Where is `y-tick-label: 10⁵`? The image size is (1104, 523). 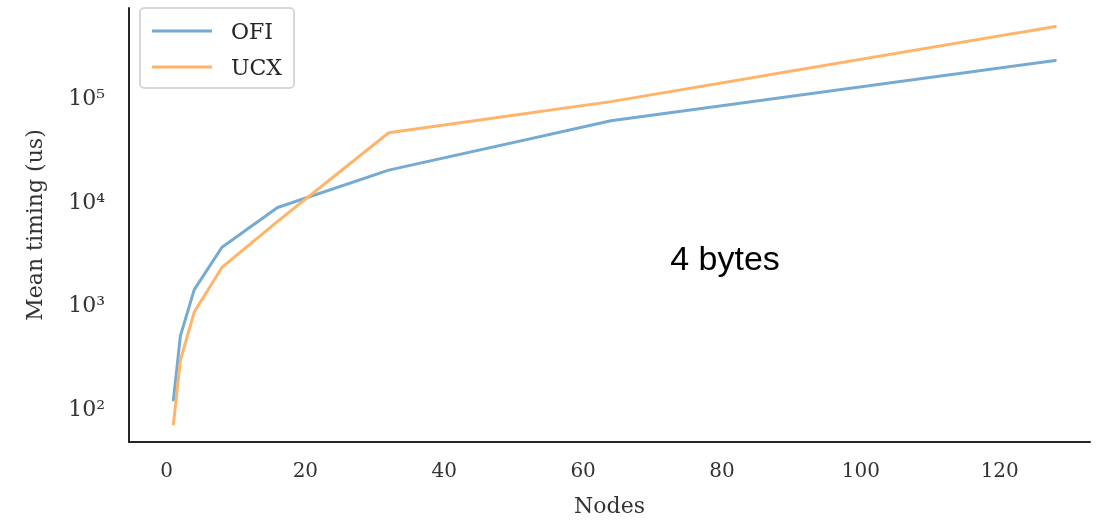
y-tick-label: 10⁵ is located at coordinates (86, 98).